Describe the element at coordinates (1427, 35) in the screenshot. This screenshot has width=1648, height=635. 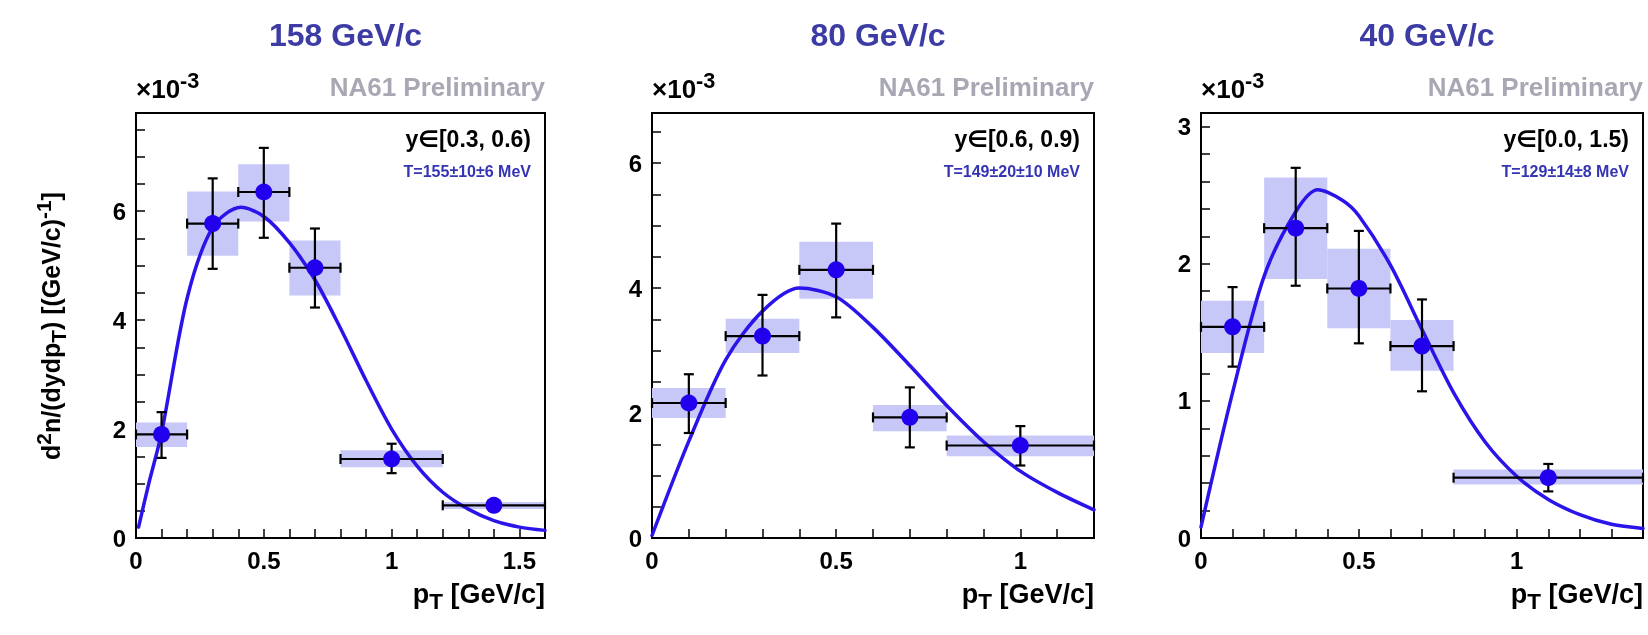
I see `chart-title: 40 GeV/c` at that location.